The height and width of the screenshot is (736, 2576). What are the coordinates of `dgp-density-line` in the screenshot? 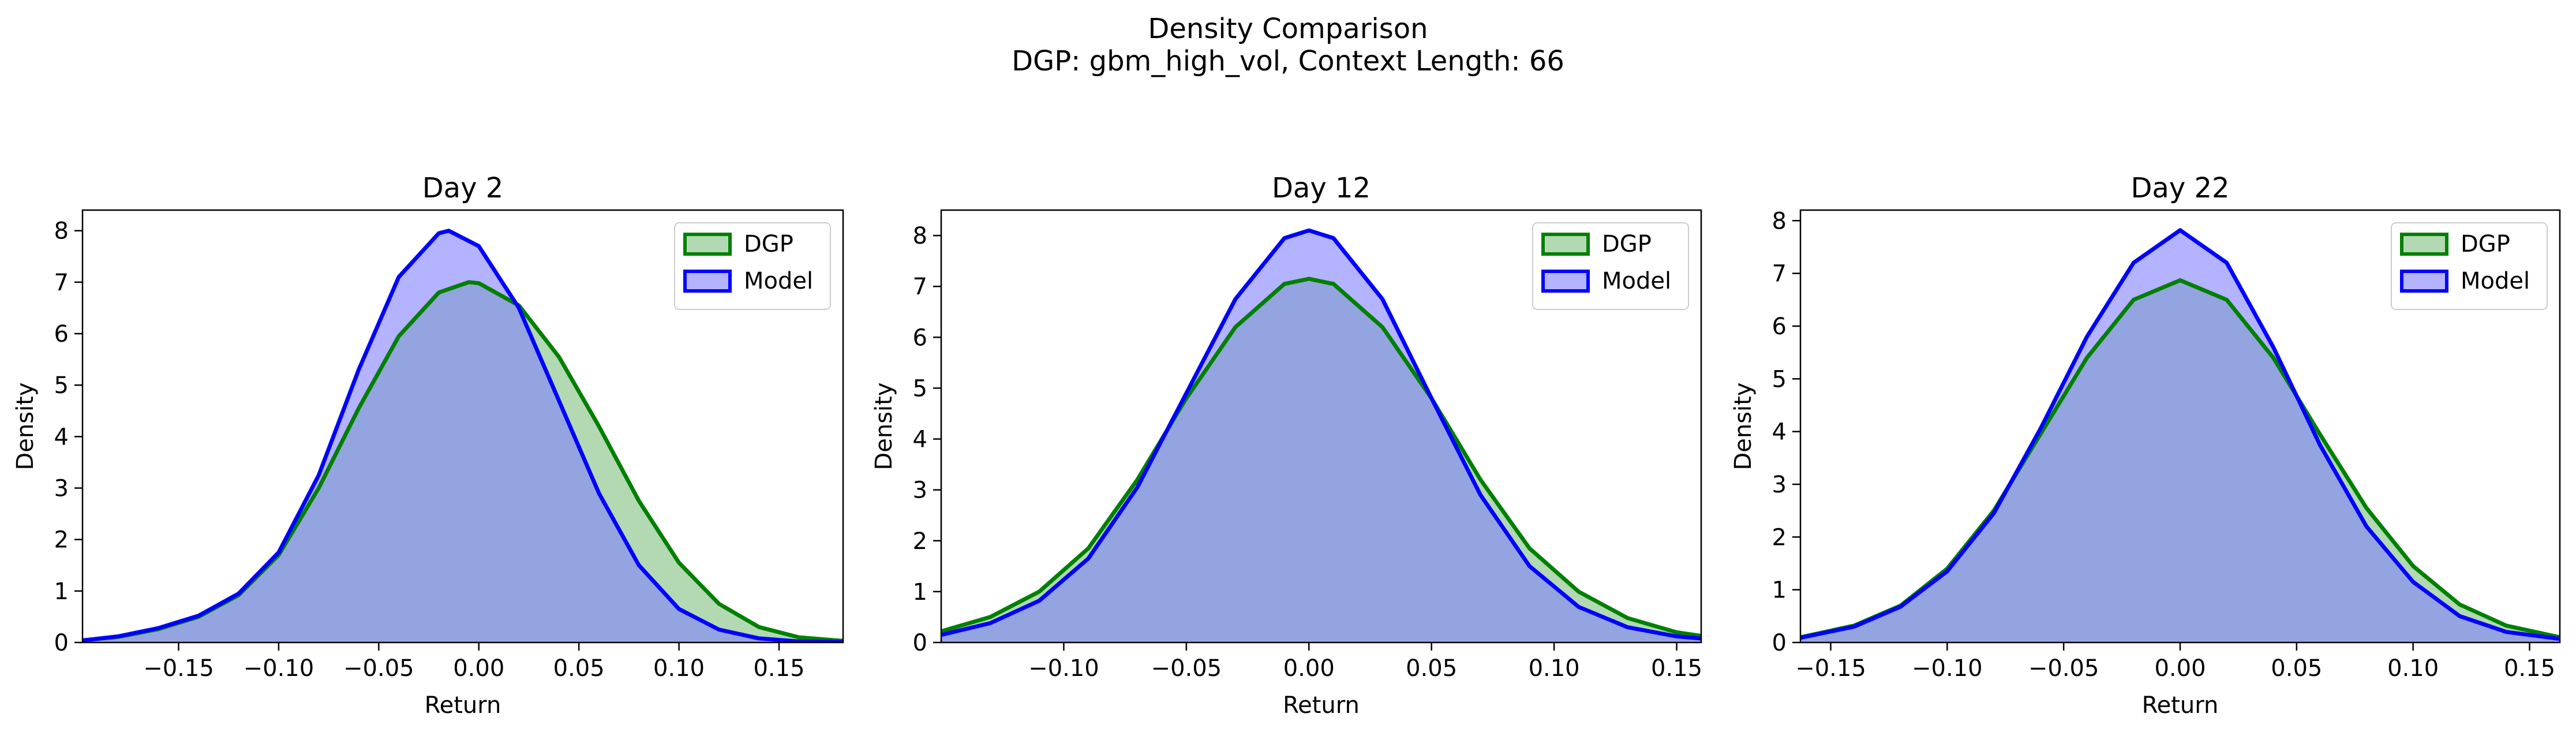 It's located at (1321, 457).